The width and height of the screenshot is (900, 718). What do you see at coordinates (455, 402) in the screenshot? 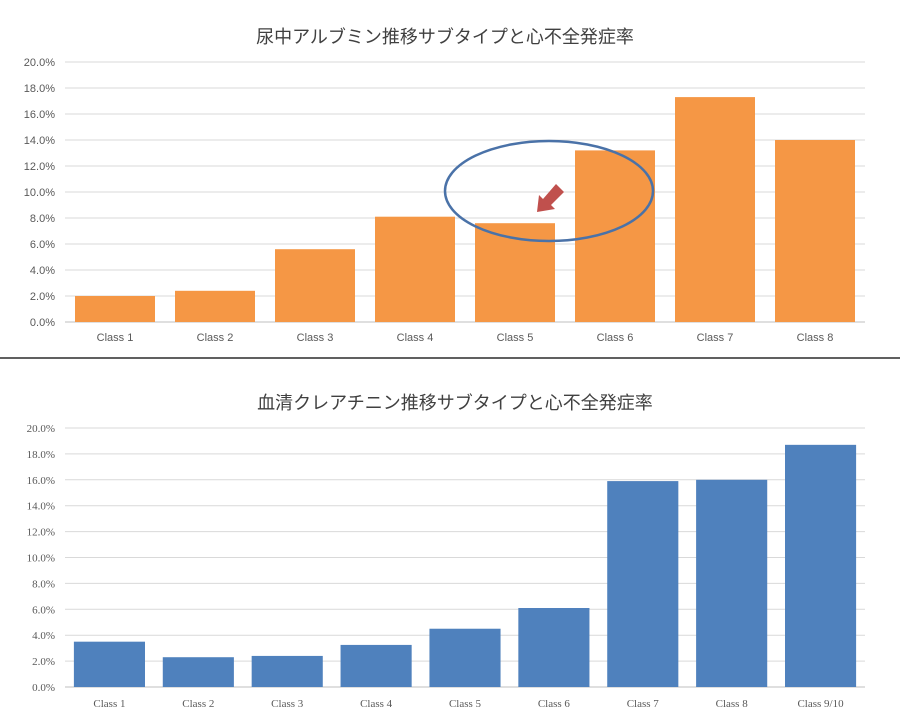
I see `chart-title: 血清クレアチニン推移サブタイプと心不全発症率` at bounding box center [455, 402].